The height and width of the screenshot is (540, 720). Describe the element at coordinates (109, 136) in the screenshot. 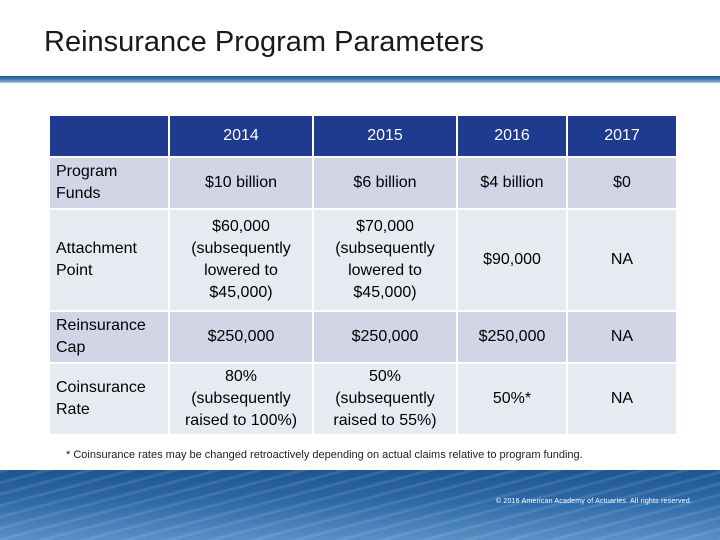

I see `header-corner-cell` at that location.